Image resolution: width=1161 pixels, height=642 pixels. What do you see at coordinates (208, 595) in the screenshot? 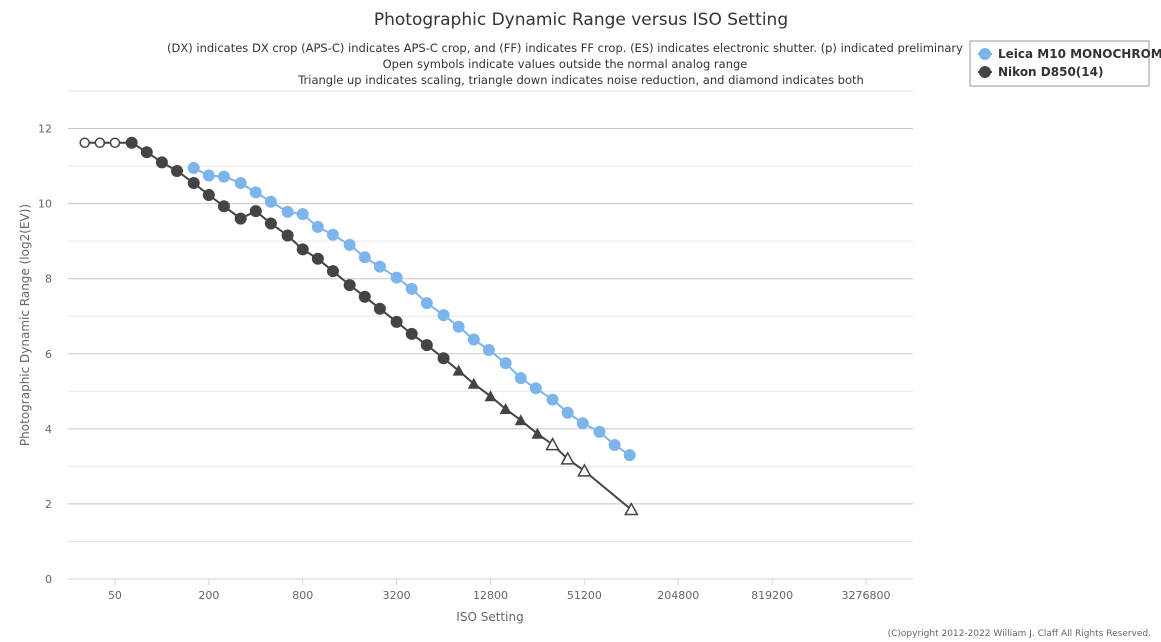
I see `x-tick-label: 200` at bounding box center [208, 595].